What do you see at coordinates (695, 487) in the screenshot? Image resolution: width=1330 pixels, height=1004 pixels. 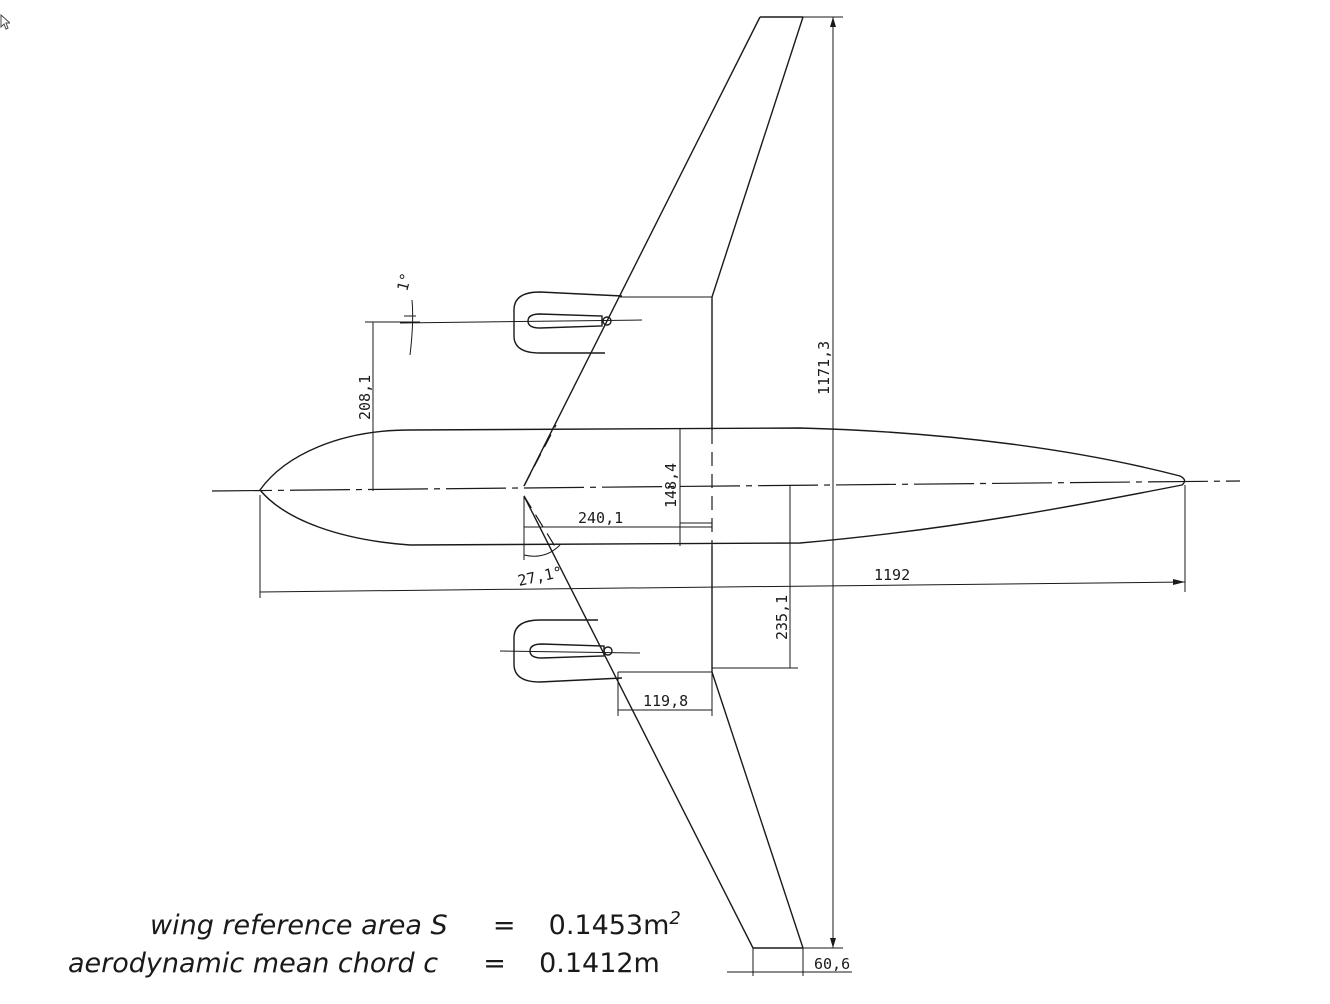 I see `dimension-fuselage-diameter` at bounding box center [695, 487].